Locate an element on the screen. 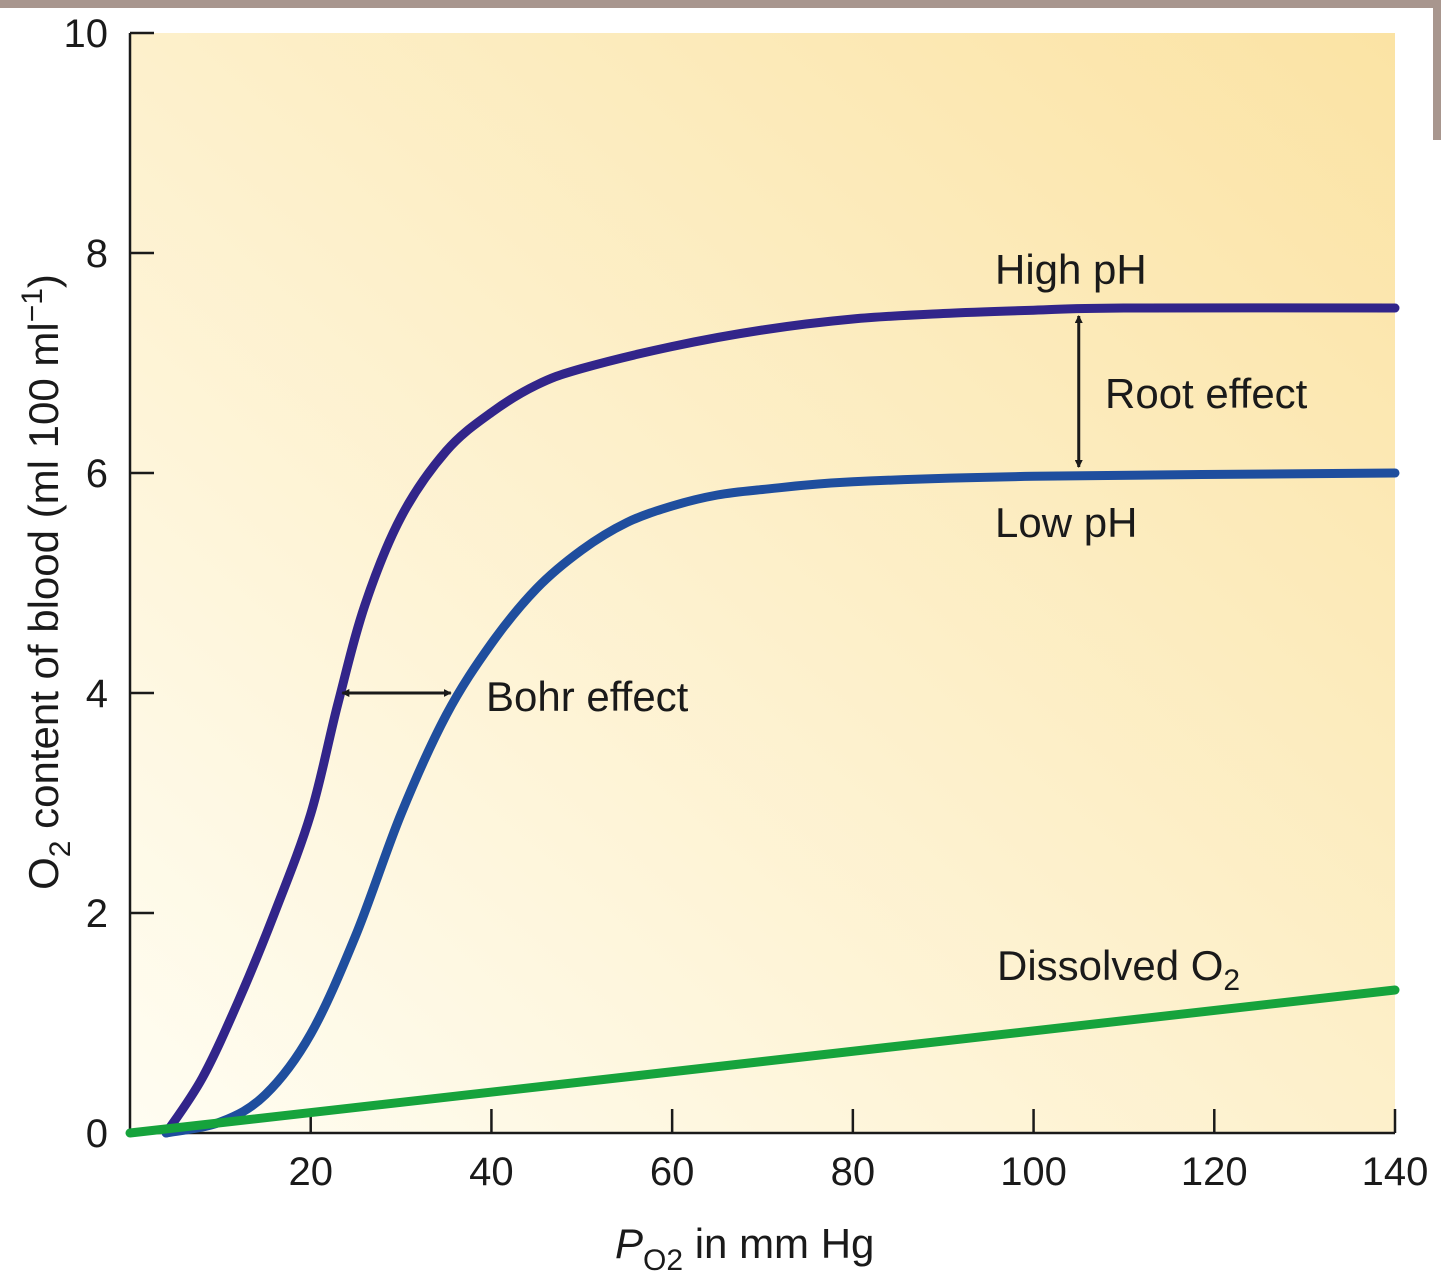 The width and height of the screenshot is (1441, 1279). x-tick-label: 40 is located at coordinates (491, 1172).